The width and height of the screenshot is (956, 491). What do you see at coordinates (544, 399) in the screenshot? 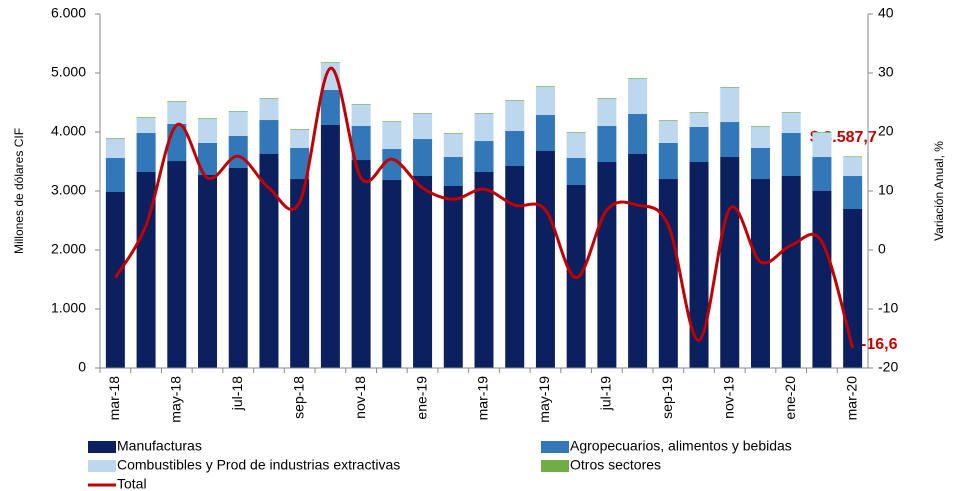
I see `x-tick-label: may-19` at bounding box center [544, 399].